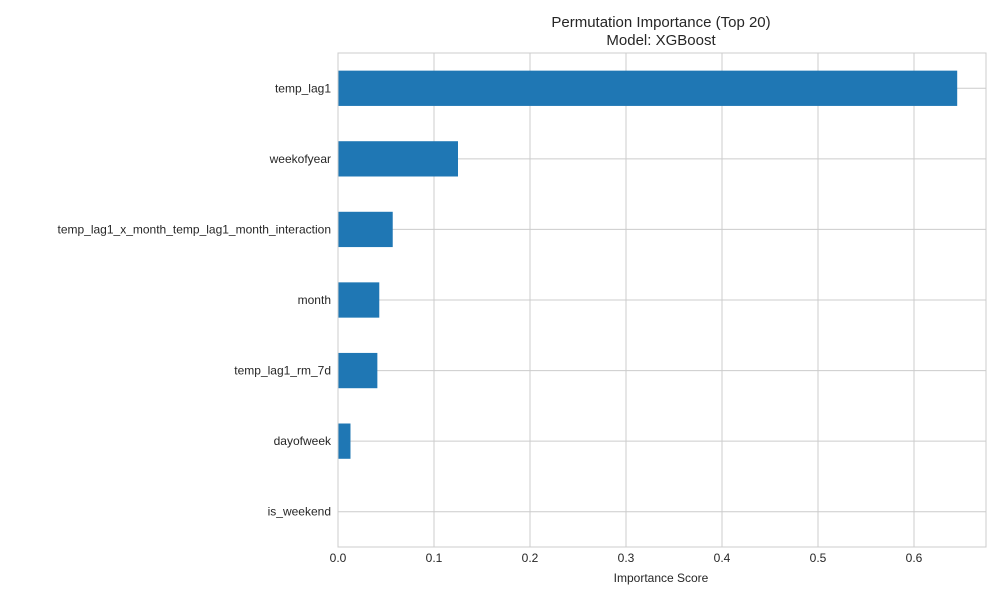 The height and width of the screenshot is (600, 1000). I want to click on x-tick-label: 0.3, so click(626, 558).